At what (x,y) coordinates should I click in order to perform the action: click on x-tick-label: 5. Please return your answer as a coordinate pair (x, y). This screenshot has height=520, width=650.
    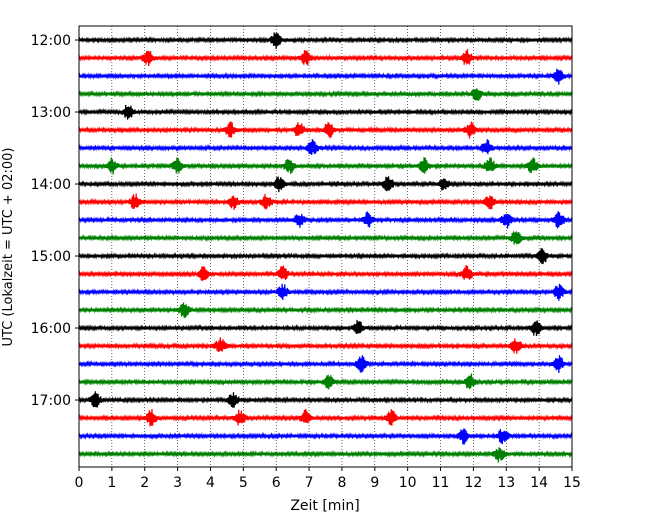
    Looking at the image, I should click on (243, 483).